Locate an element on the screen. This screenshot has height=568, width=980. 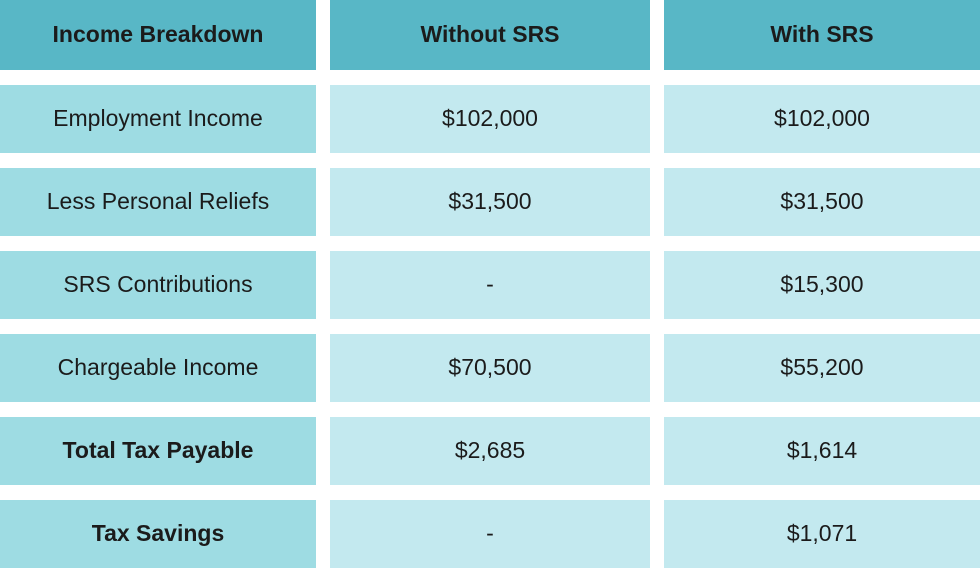
column-header-income-breakdown: Income Breakdown is located at coordinates (158, 35).